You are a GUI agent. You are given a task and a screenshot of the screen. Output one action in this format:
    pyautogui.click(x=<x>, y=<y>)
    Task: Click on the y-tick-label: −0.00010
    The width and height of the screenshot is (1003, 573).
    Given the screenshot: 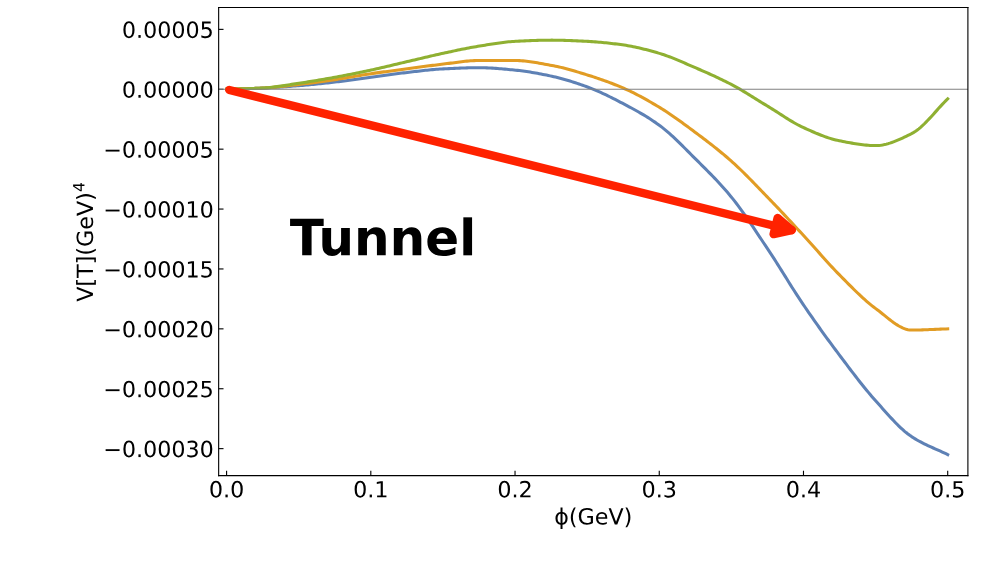 What is the action you would take?
    pyautogui.click(x=159, y=209)
    